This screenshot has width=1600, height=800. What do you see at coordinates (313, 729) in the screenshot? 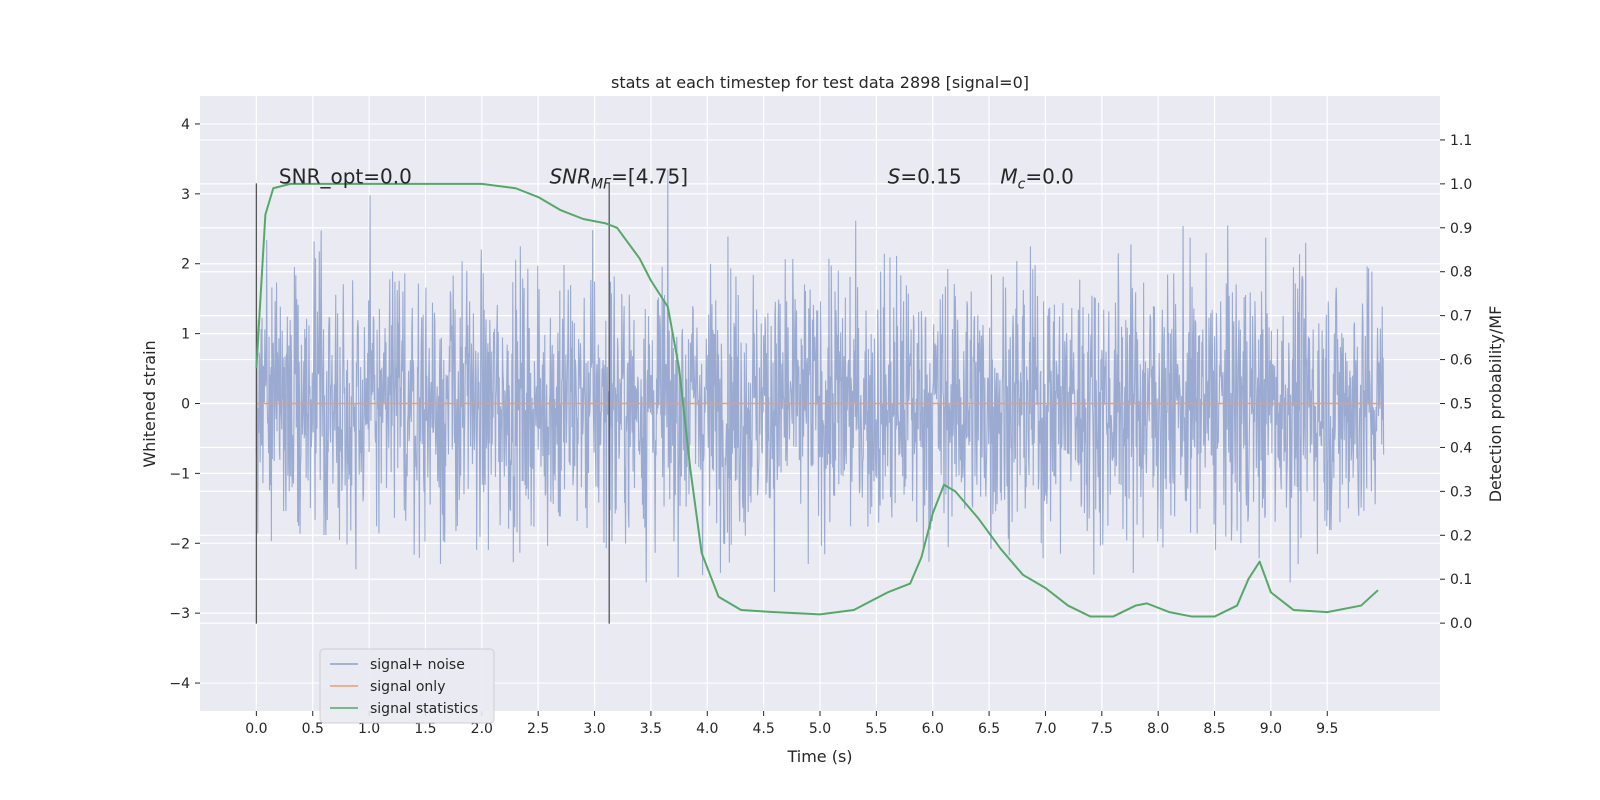
I see `x-tick-label-1: 0.5` at bounding box center [313, 729].